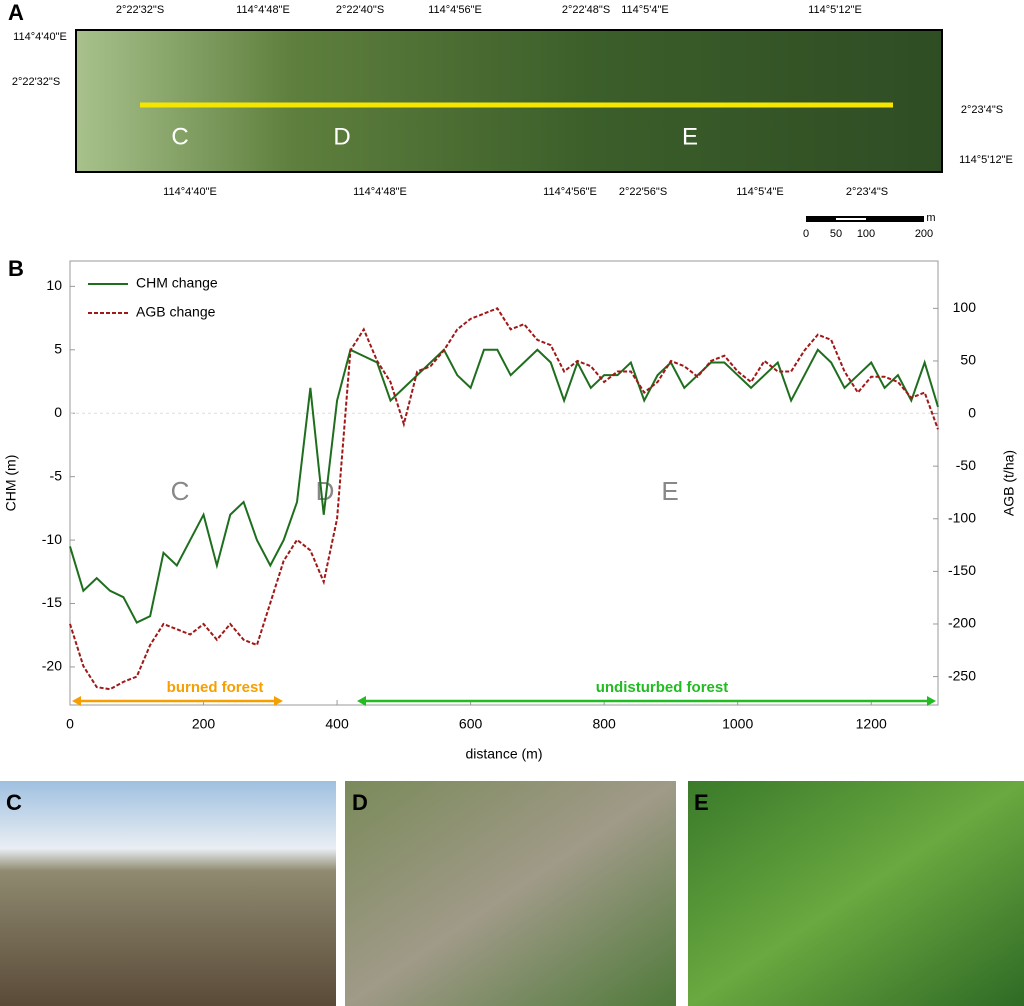 The height and width of the screenshot is (1006, 1024). I want to click on panel-label: B, so click(16, 268).